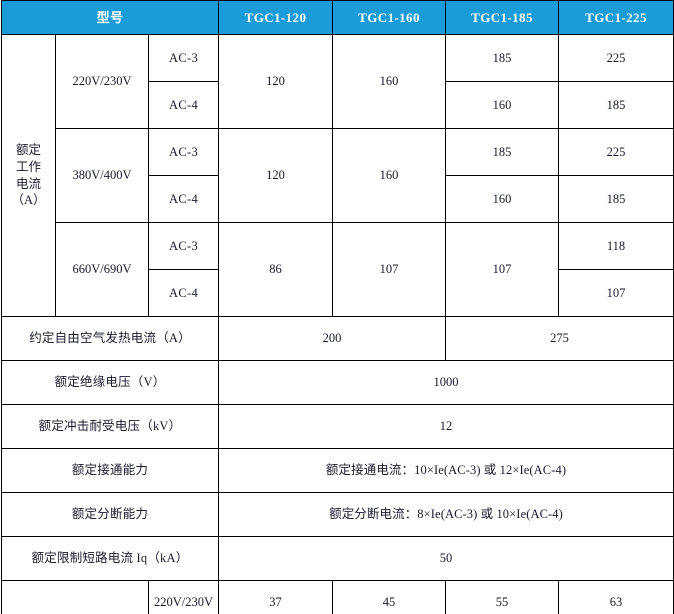  I want to click on spec-label-making-capacity: 额定接通能力, so click(110, 470).